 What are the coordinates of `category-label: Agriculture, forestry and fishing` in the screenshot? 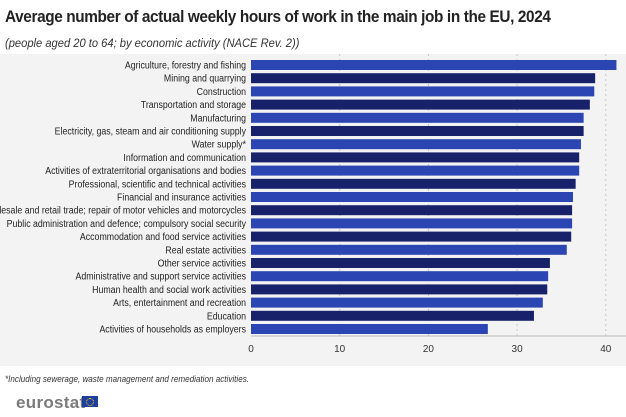 It's located at (185, 65).